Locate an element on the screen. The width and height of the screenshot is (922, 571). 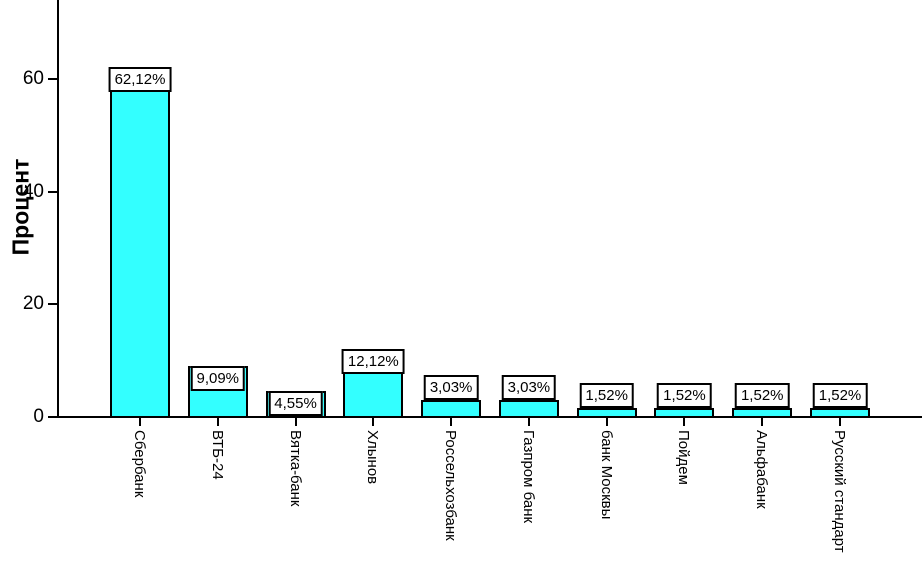
category-label: ВТБ-24 is located at coordinates (217, 455).